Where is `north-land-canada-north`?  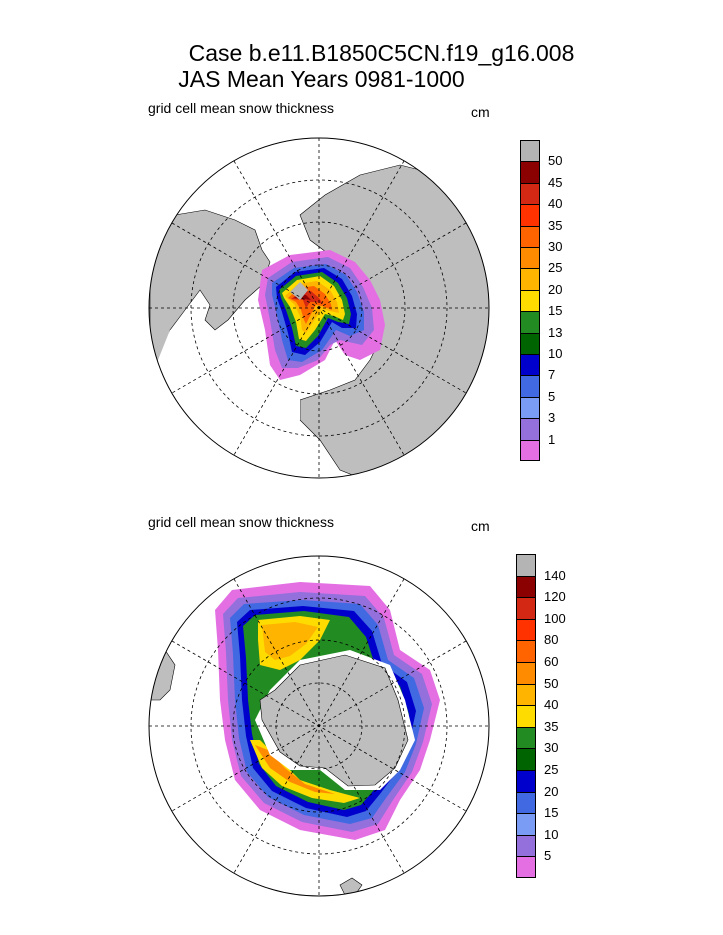 north-land-canada-north is located at coordinates (225, 380).